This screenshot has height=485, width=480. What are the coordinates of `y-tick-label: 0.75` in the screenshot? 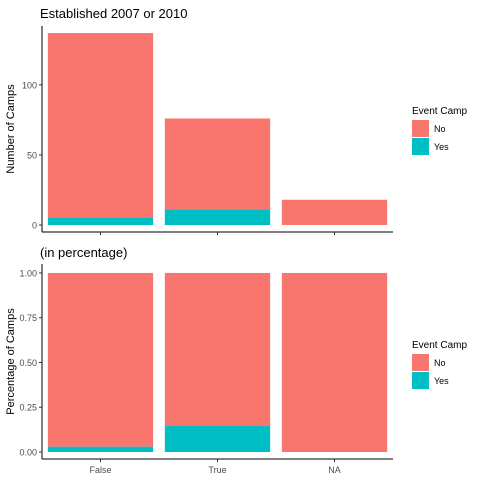 It's located at (28, 318).